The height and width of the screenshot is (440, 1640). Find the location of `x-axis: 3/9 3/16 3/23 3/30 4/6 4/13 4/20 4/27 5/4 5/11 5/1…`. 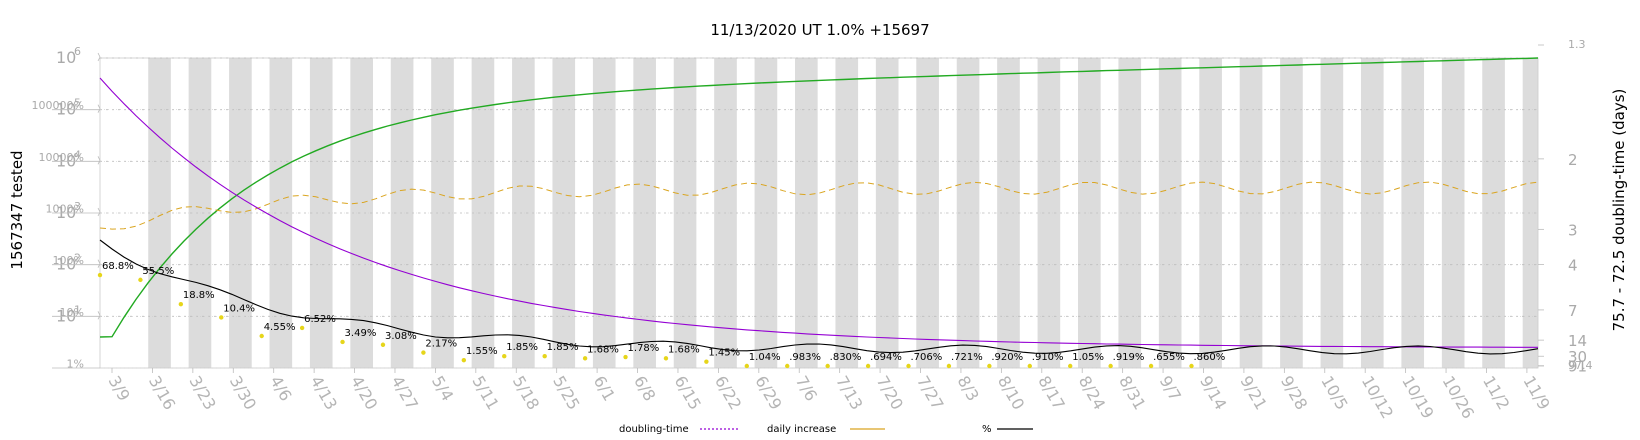

x-axis: 3/9 3/16 3/23 3/30 4/6 4/13 4/20 4/27 5/4 5/11 5/1… is located at coordinates (829, 395).